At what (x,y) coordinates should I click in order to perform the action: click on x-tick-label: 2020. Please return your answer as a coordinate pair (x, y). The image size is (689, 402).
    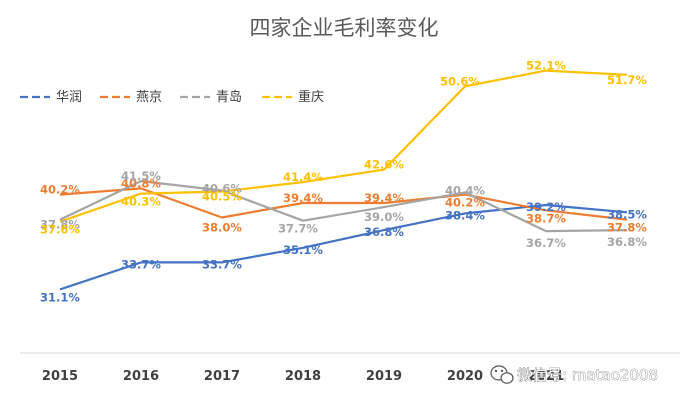
    Looking at the image, I should click on (465, 376).